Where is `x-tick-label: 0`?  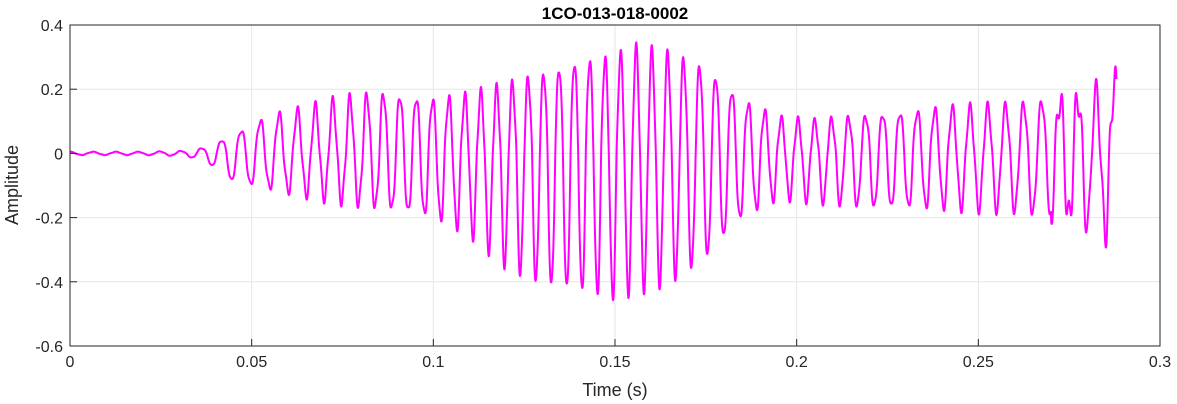 x-tick-label: 0 is located at coordinates (70, 362).